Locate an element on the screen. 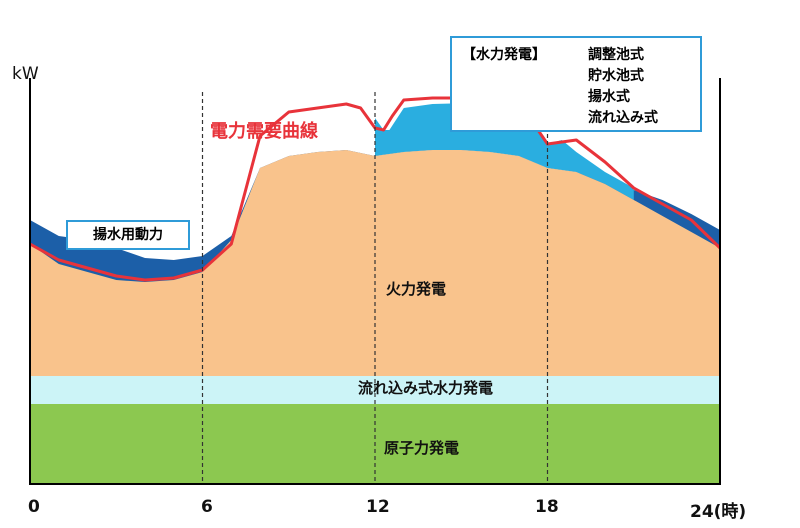 This screenshot has height=528, width=800. demand-curve-label: 電力需要曲線 is located at coordinates (264, 131).